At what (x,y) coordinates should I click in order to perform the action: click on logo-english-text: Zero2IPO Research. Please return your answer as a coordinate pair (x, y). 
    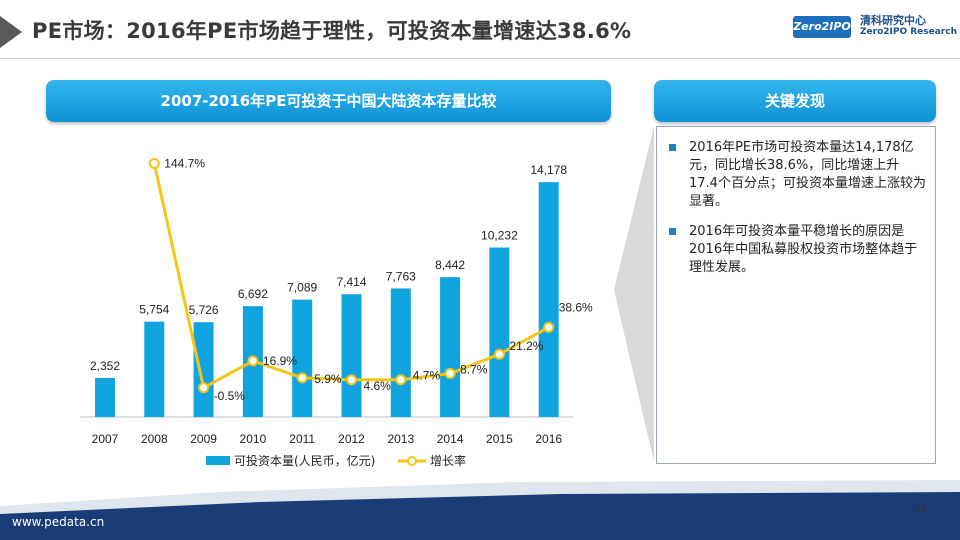
    Looking at the image, I should click on (908, 32).